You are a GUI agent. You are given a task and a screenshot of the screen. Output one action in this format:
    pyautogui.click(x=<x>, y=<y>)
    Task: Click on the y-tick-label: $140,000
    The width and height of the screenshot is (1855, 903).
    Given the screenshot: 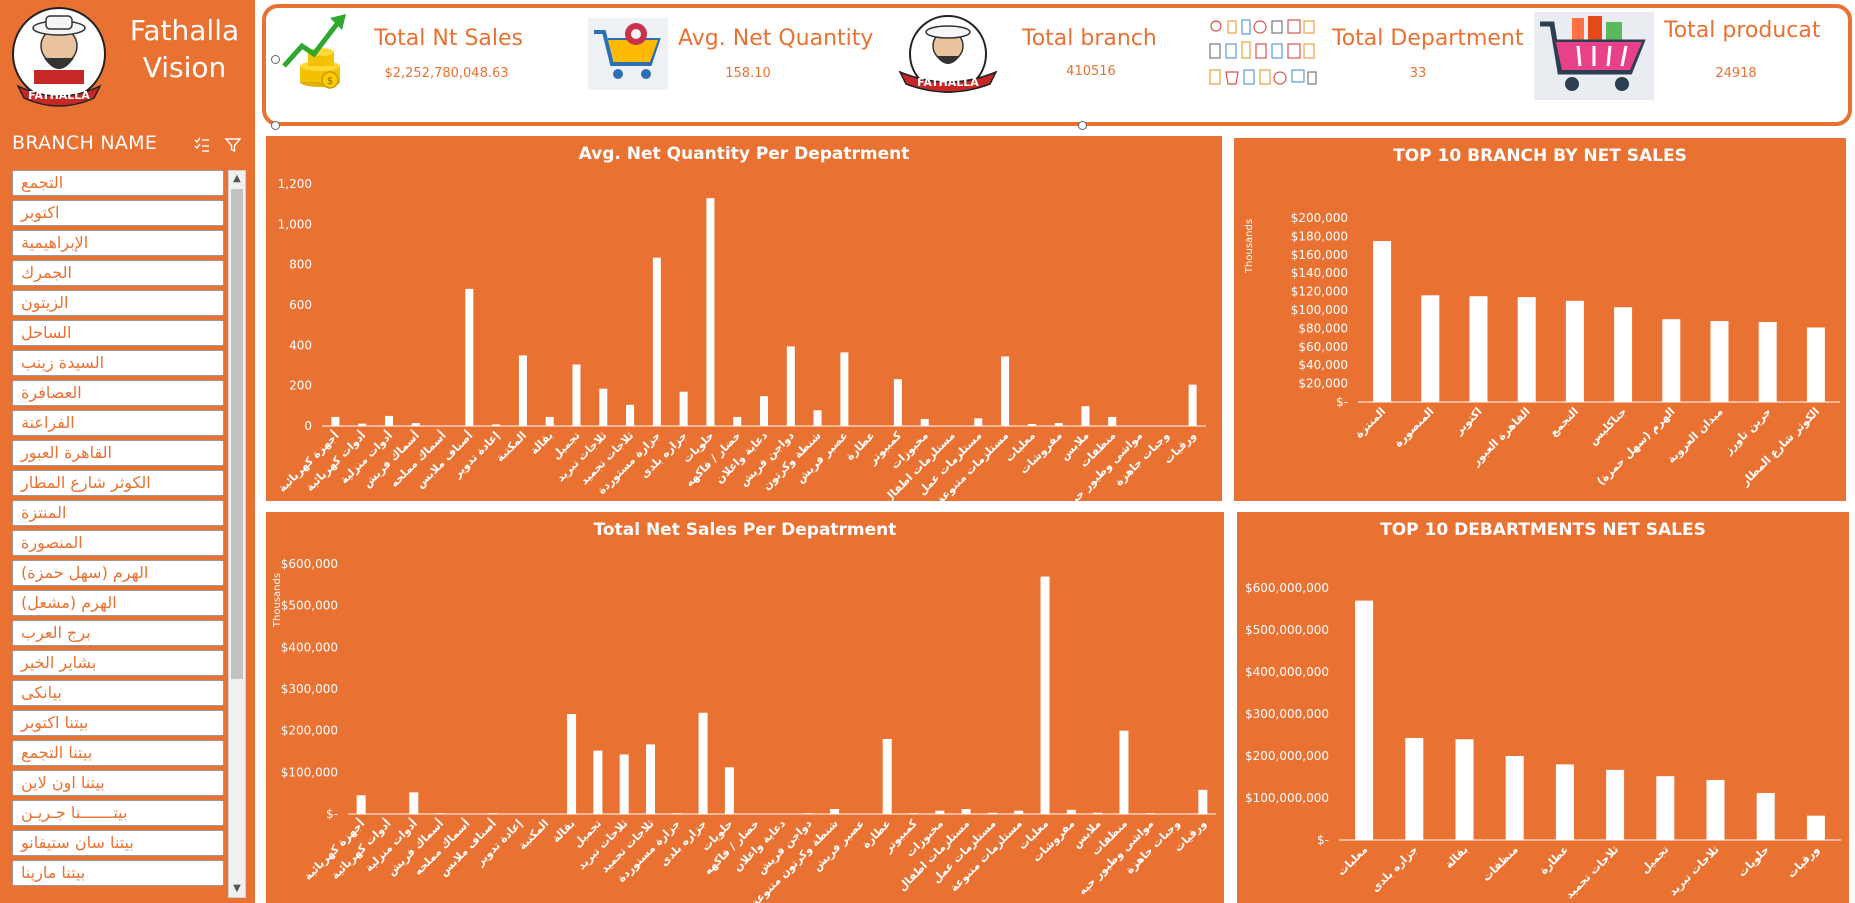 What is the action you would take?
    pyautogui.click(x=1319, y=273)
    